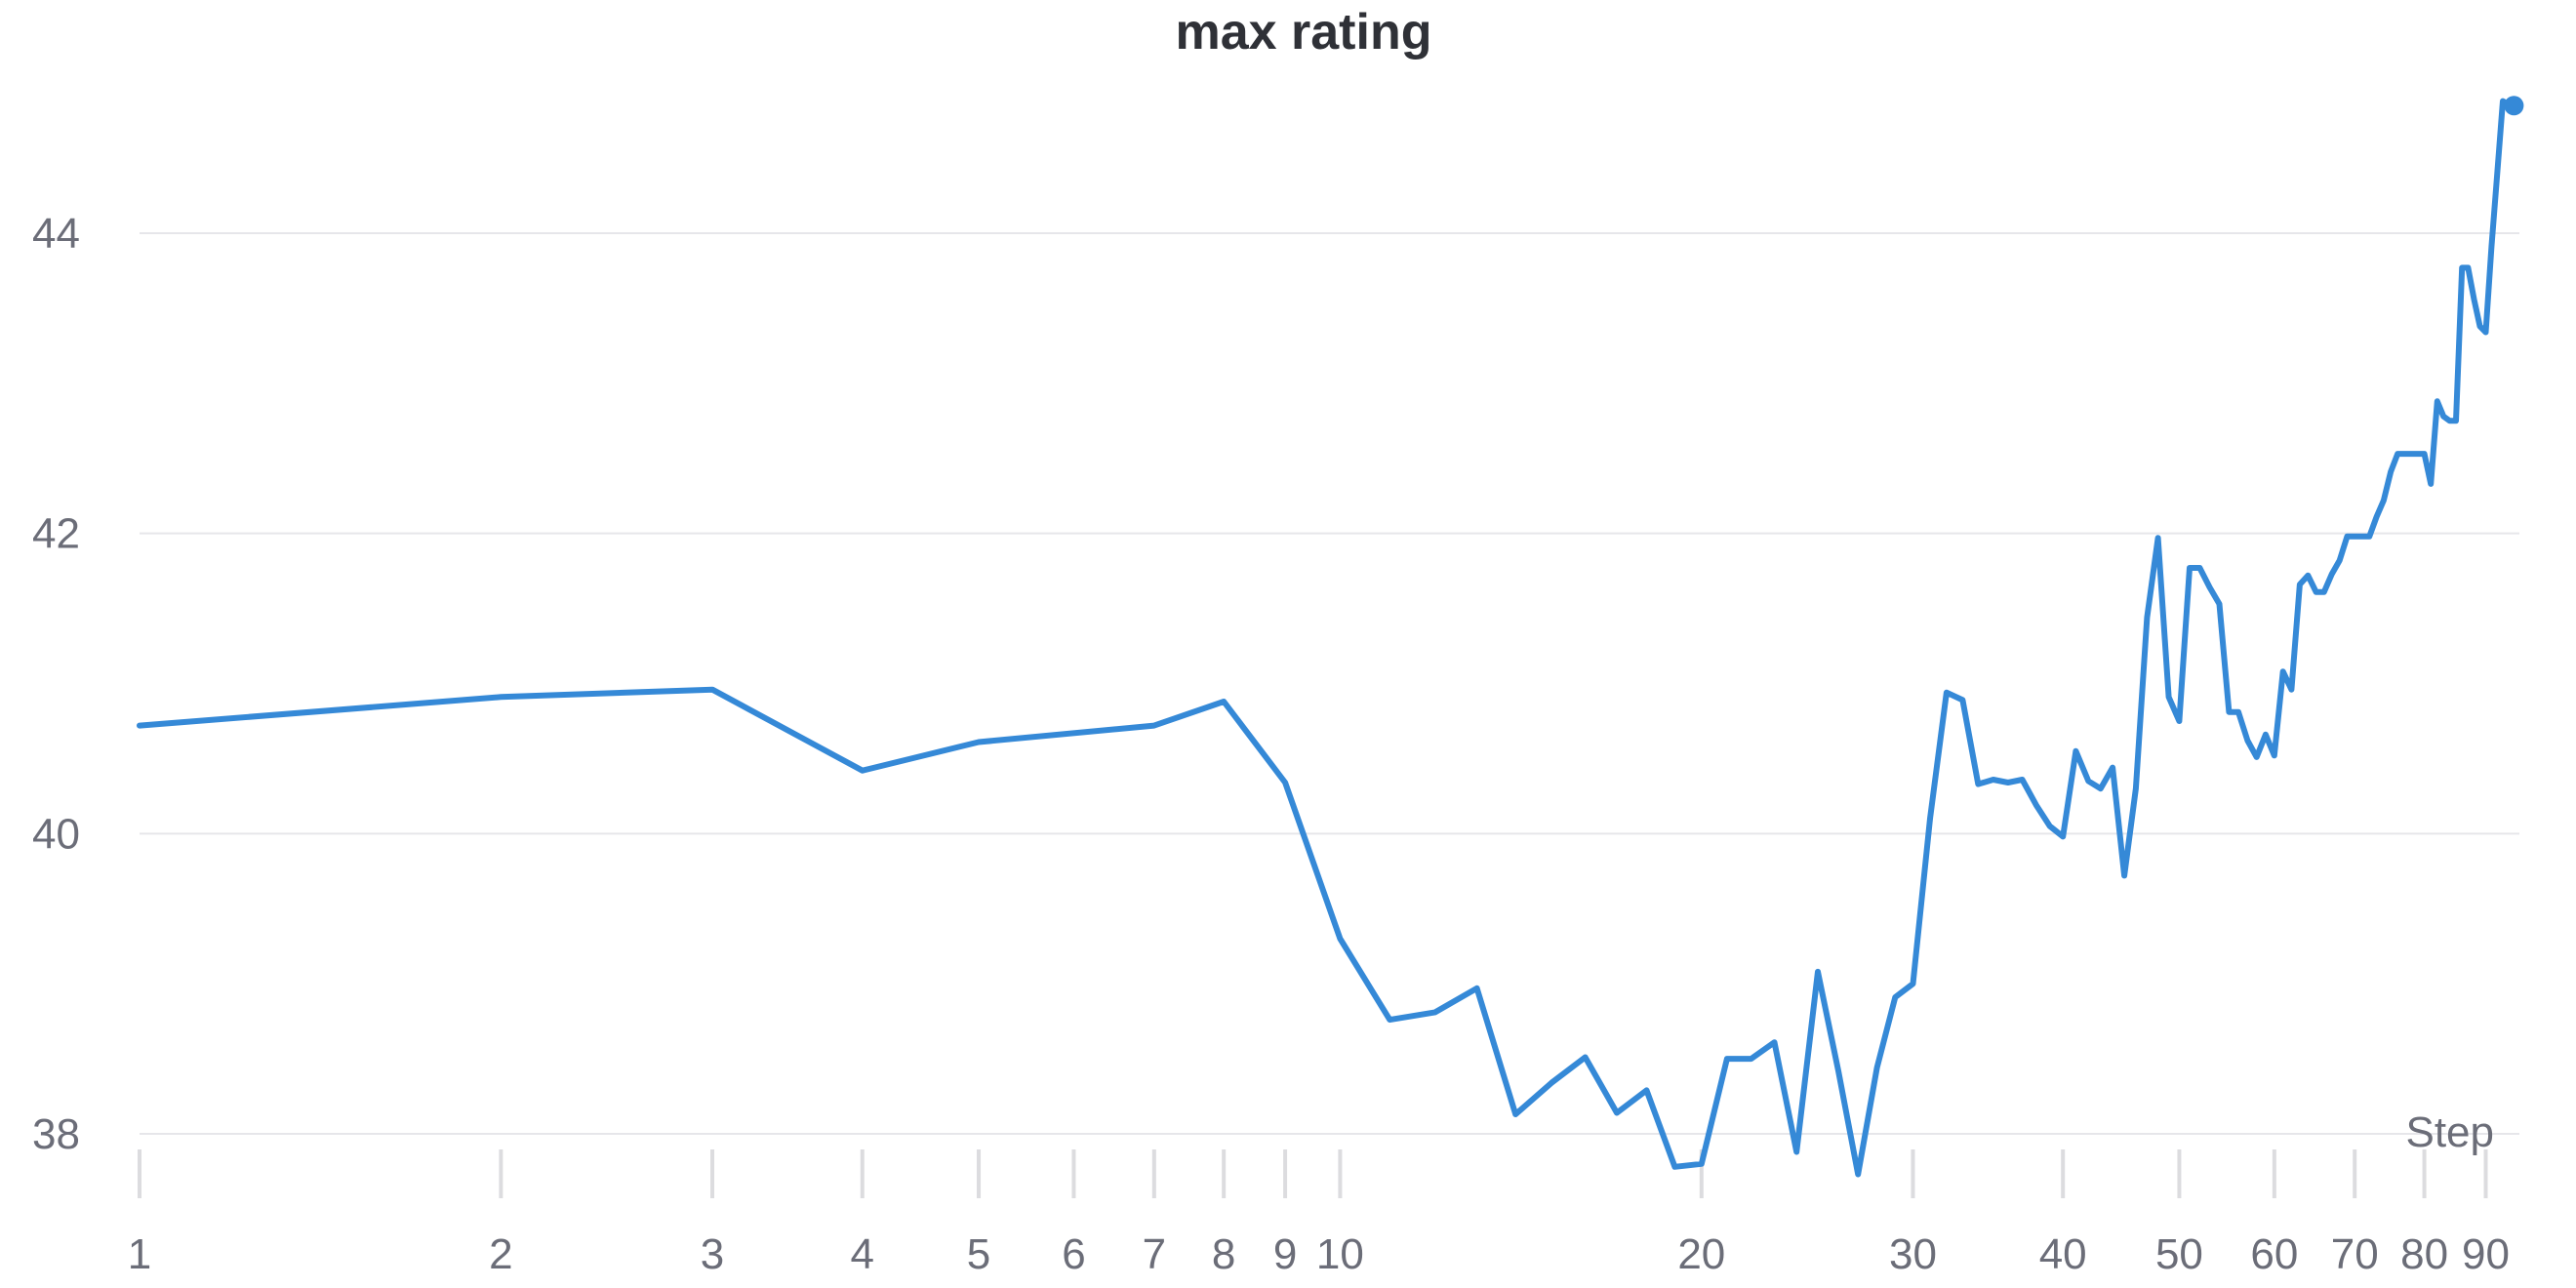 The image size is (2576, 1288). Describe the element at coordinates (1913, 1254) in the screenshot. I see `x-tick-label: 30` at that location.